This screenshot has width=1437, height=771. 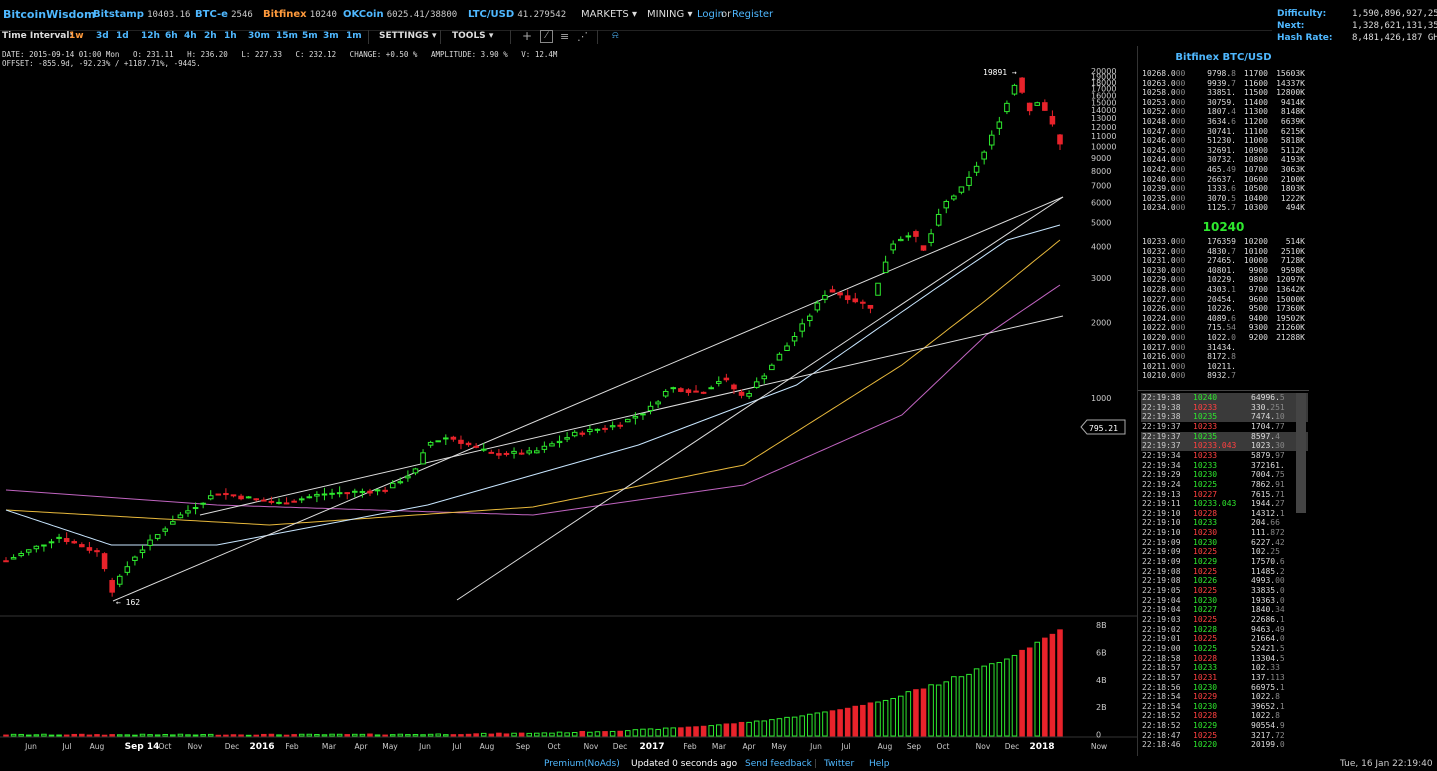 I want to click on horizontal-line-icon: ≡, so click(x=565, y=36).